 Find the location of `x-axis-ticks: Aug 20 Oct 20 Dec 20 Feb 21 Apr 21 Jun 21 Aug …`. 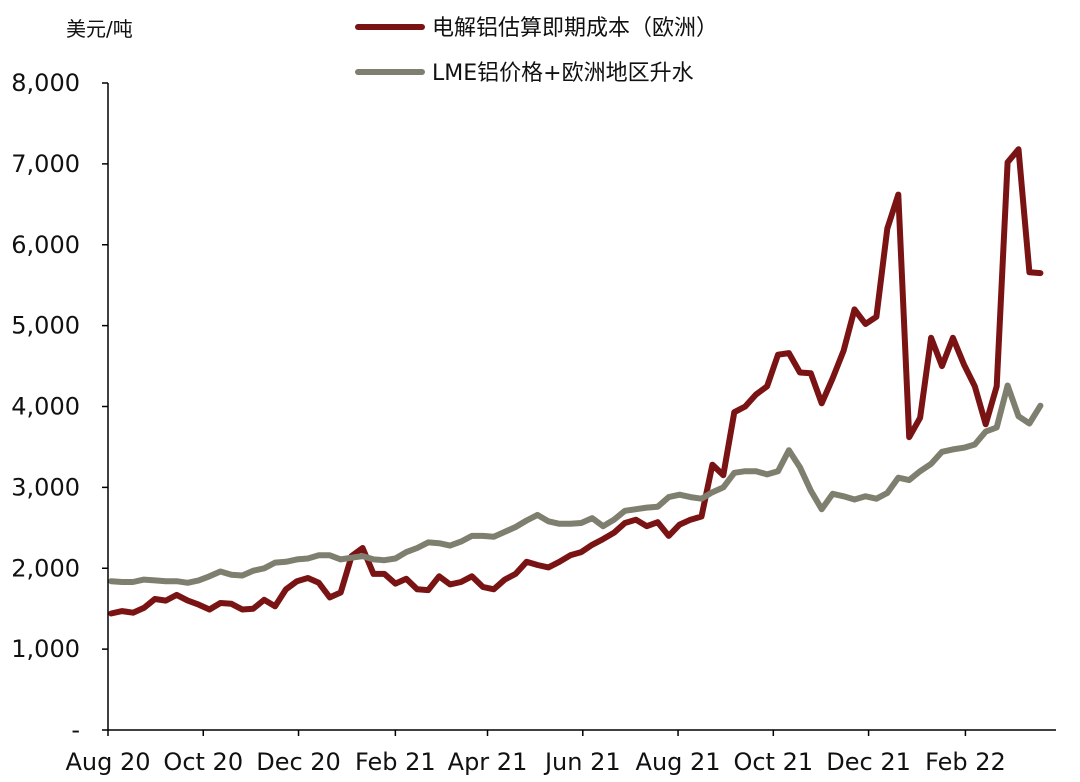

x-axis-ticks: Aug 20 Oct 20 Dec 20 Feb 21 Apr 21 Jun 21 Aug … is located at coordinates (535, 753).